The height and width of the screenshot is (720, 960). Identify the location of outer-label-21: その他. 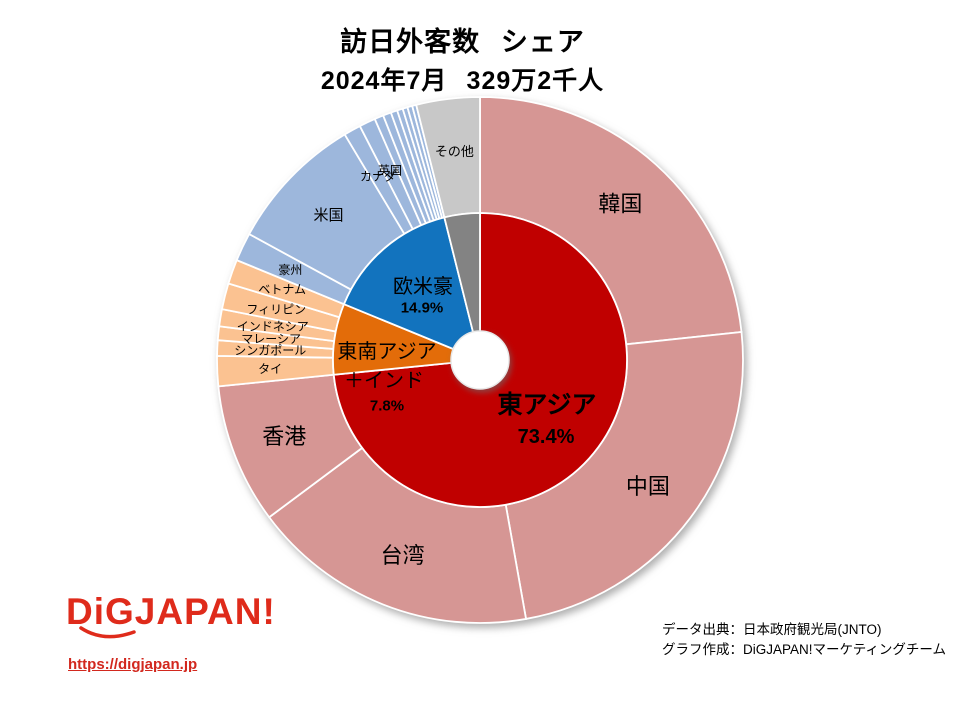
(454, 151).